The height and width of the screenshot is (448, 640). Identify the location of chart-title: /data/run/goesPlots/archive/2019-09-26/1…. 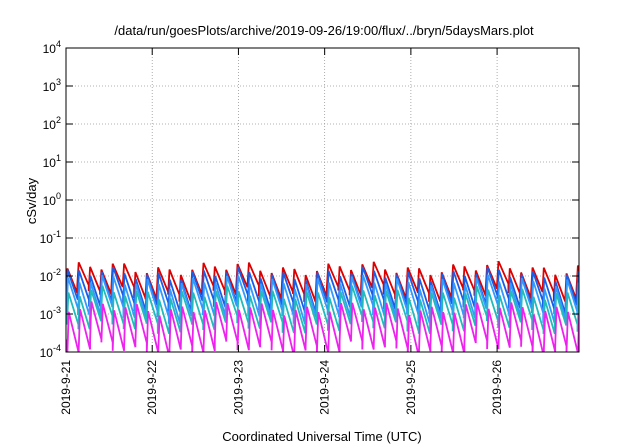
(324, 30).